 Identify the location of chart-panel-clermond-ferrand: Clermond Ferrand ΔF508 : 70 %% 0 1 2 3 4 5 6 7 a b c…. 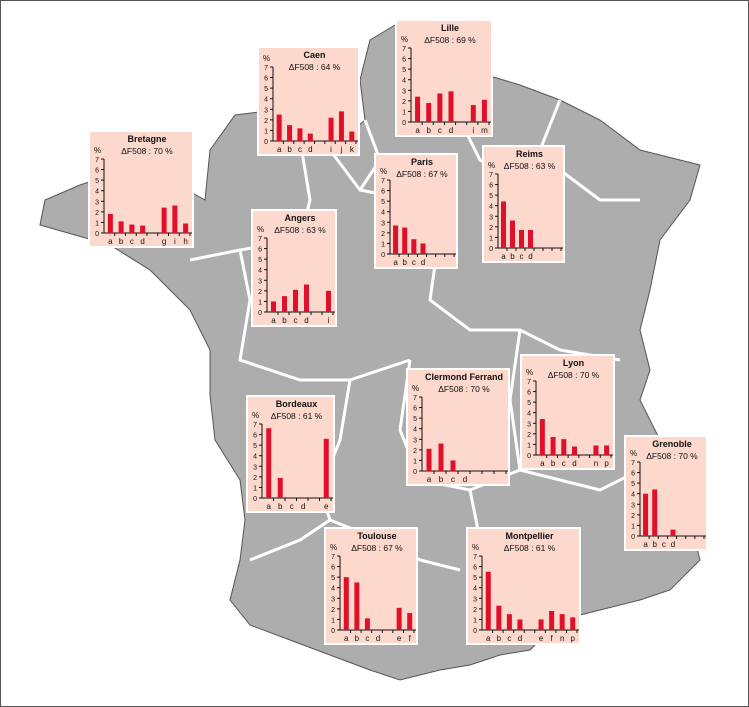
(458, 427).